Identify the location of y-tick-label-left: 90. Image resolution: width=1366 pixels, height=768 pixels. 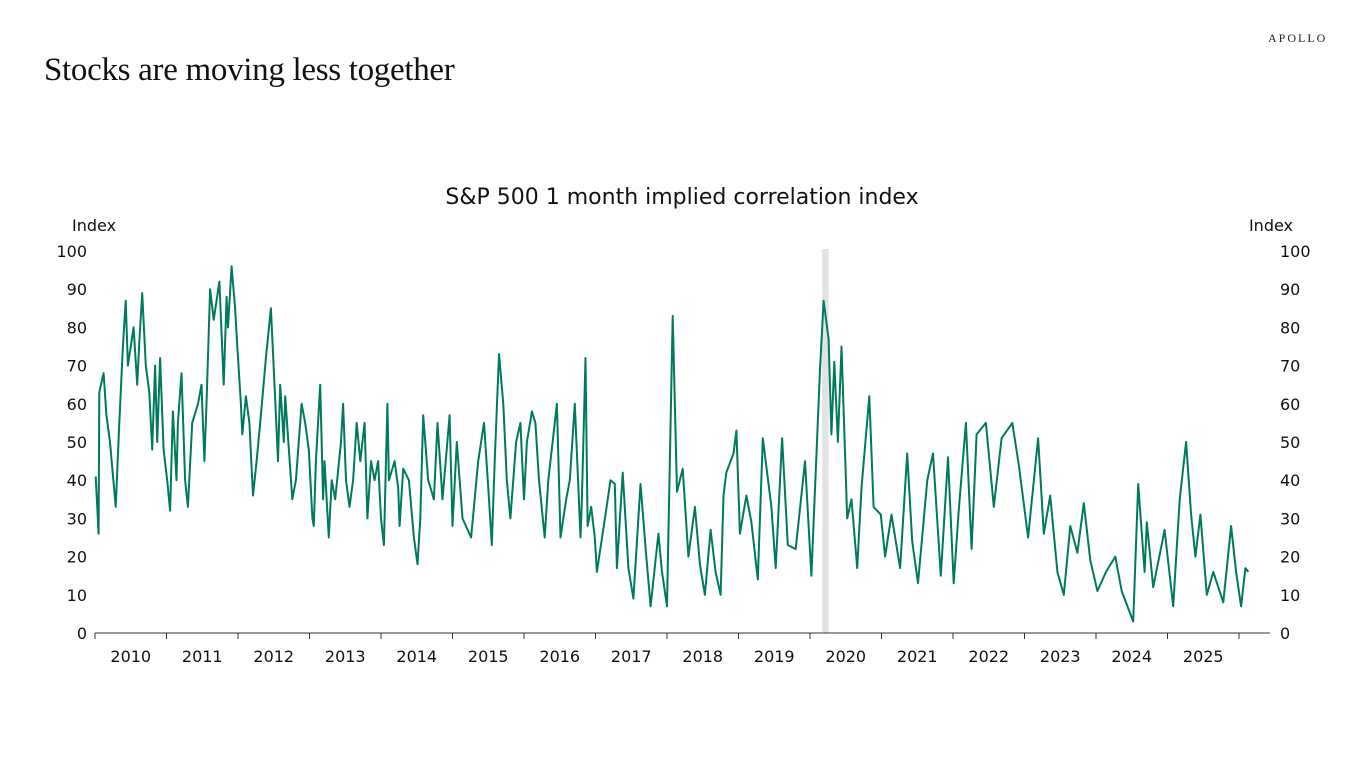
(77, 289).